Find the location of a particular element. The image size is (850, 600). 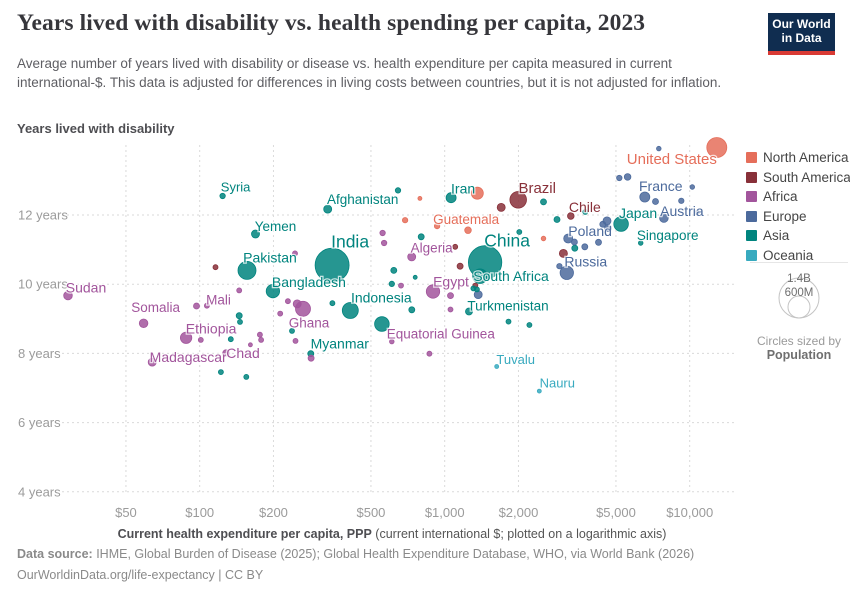

data-point-egypt is located at coordinates (433, 291).